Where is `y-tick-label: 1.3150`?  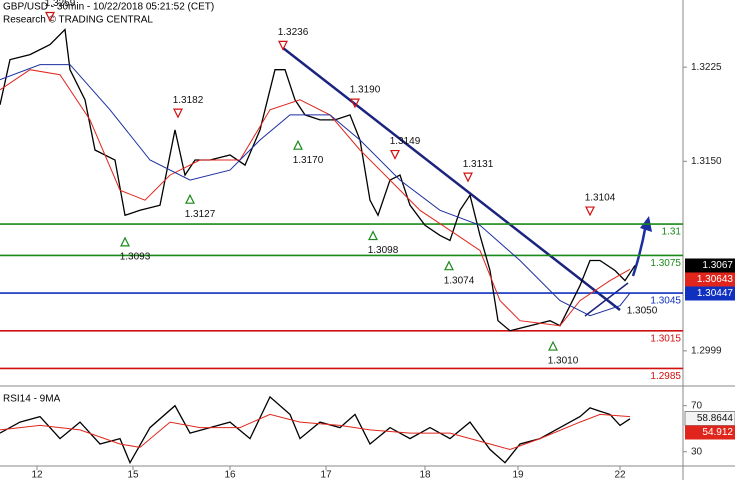 y-tick-label: 1.3150 is located at coordinates (706, 161).